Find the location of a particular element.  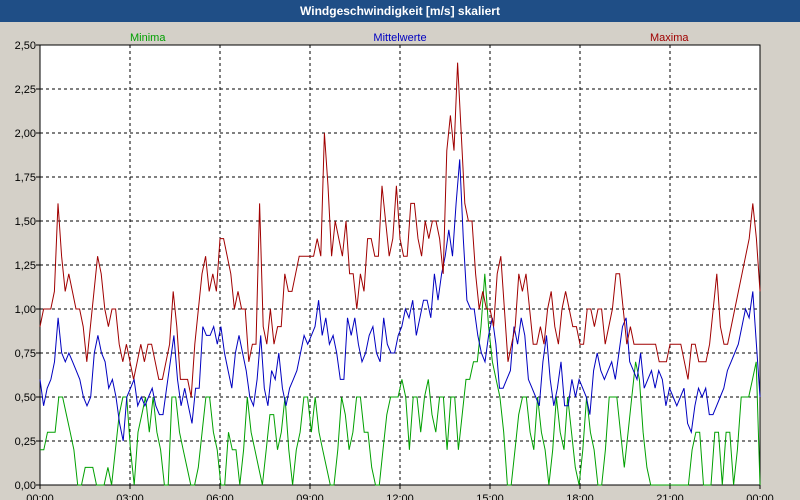

legend: Minima Mittelwerte Maxima is located at coordinates (409, 38).